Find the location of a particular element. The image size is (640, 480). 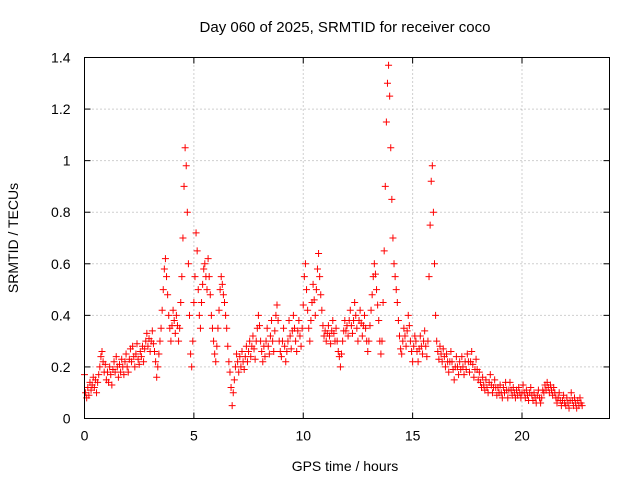

y-tick-label: 1.2 is located at coordinates (61, 109).